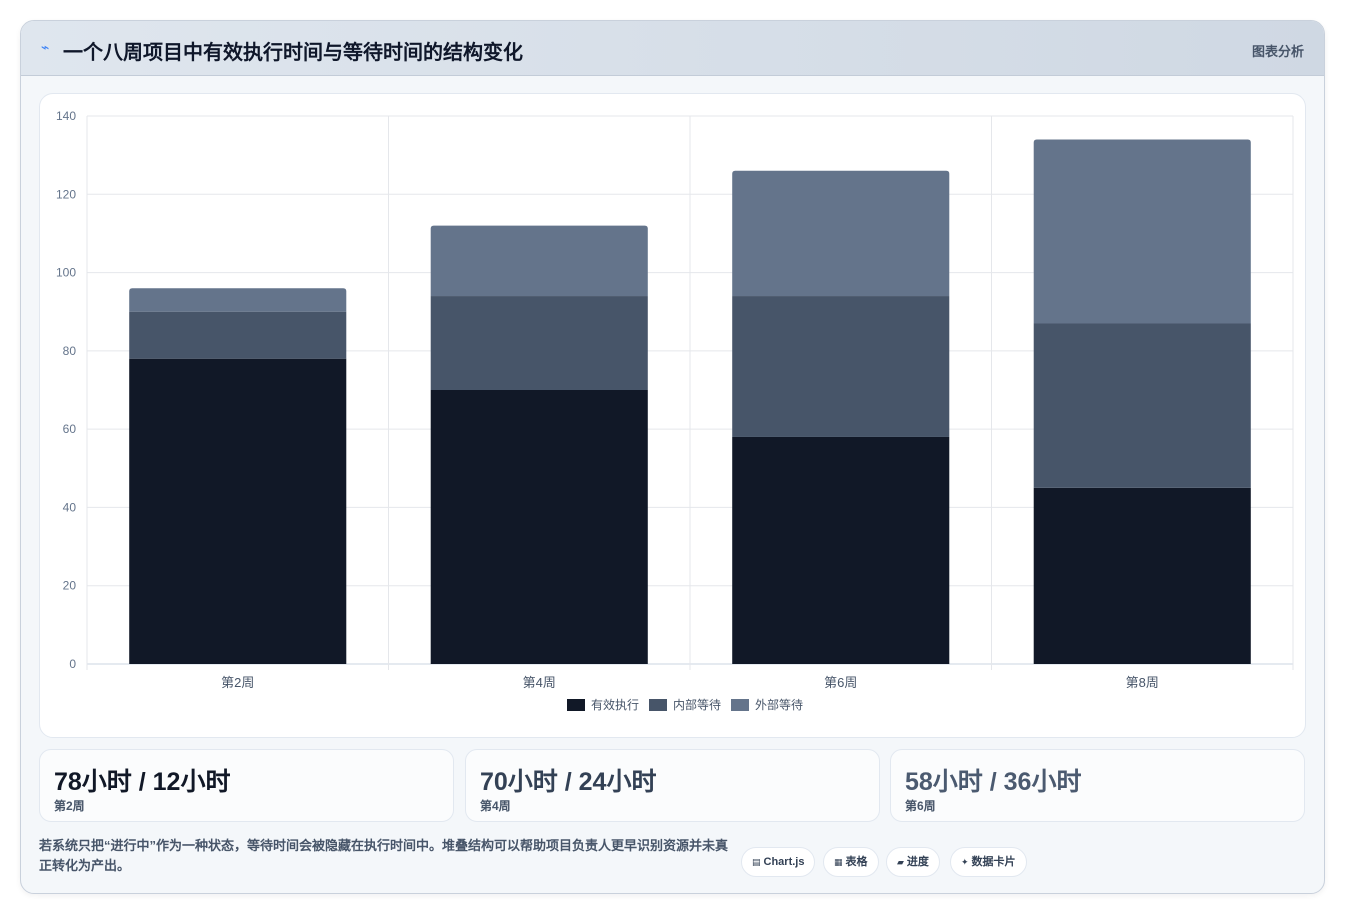 This screenshot has width=1345, height=916. What do you see at coordinates (851, 862) in the screenshot?
I see `pill-table: ▦ 表格` at bounding box center [851, 862].